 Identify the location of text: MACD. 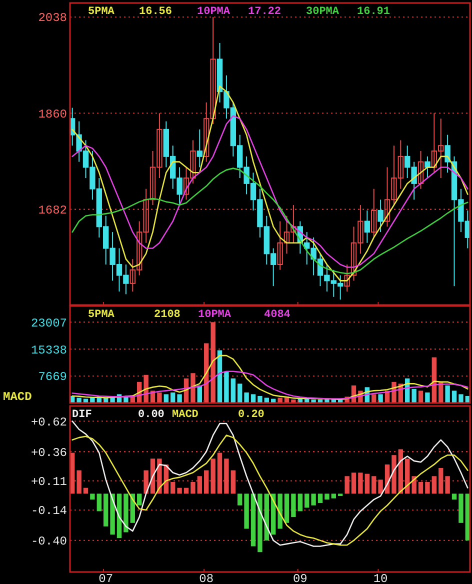
(185, 415).